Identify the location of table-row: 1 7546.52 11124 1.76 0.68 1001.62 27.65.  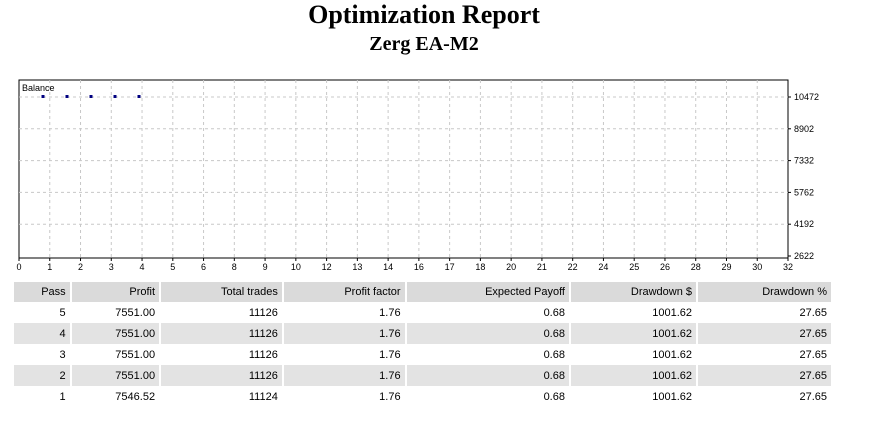
(423, 396).